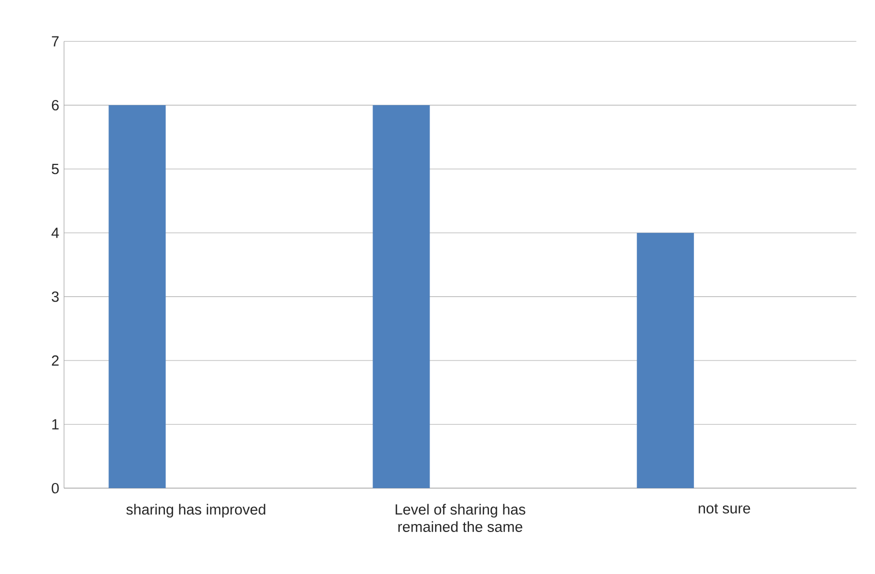 The image size is (875, 574). What do you see at coordinates (461, 518) in the screenshot?
I see `x-tick-label: Level of sharing has remained the same` at bounding box center [461, 518].